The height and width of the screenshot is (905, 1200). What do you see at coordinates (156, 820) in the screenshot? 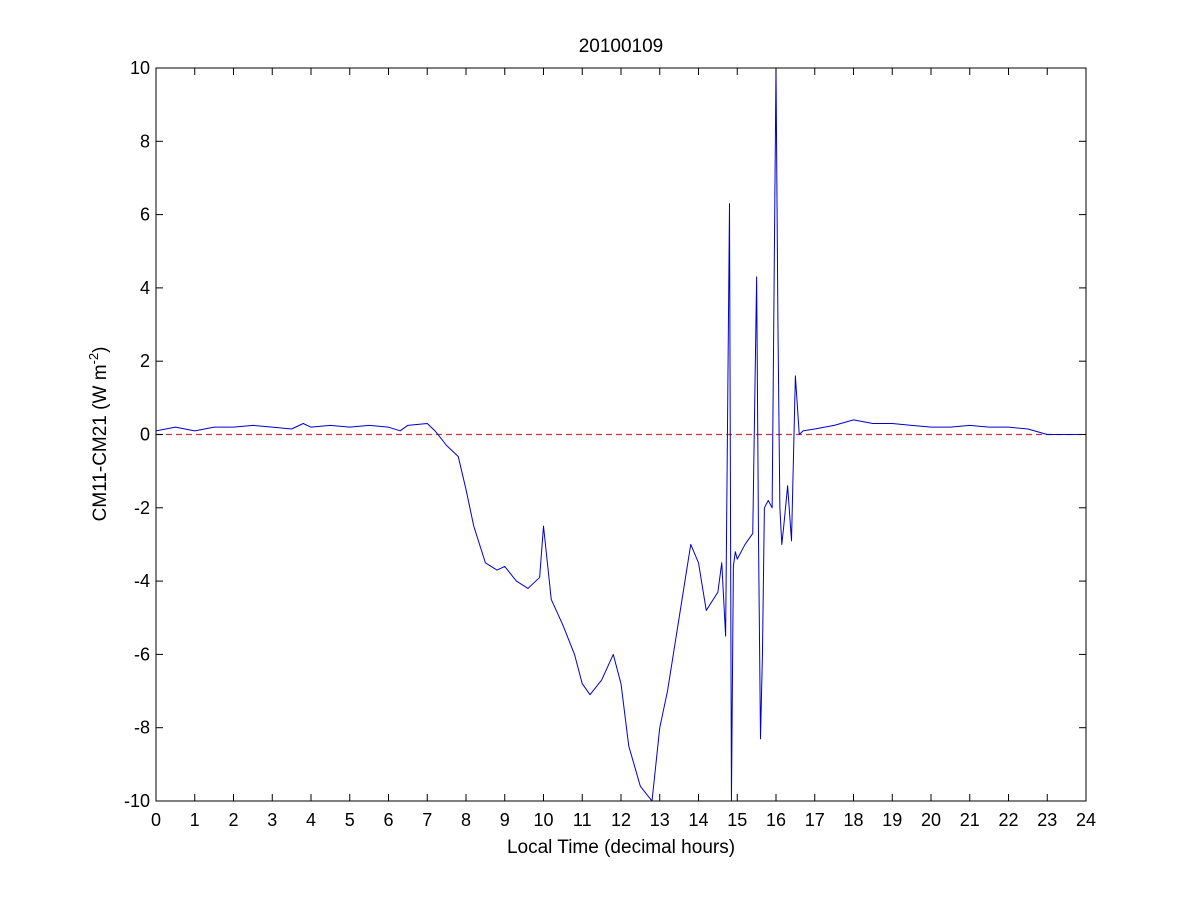
I see `x-tick-label: 0` at bounding box center [156, 820].